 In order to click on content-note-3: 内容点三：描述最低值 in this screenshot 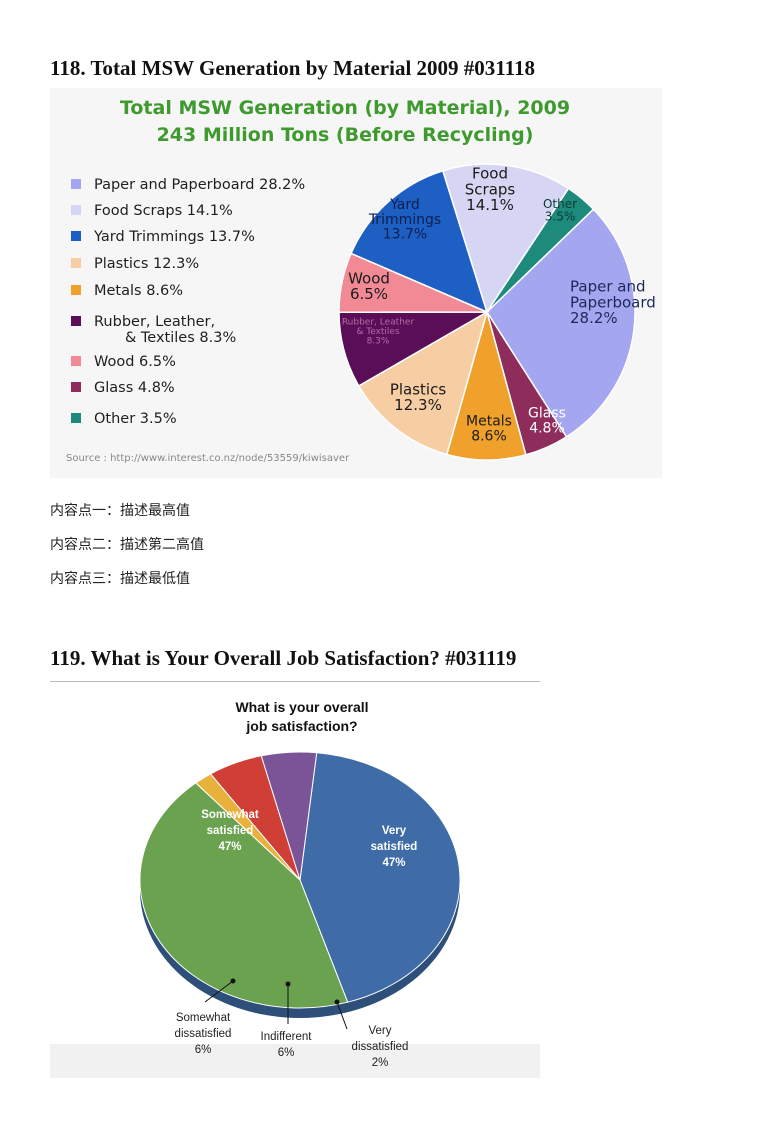, I will do `click(120, 579)`.